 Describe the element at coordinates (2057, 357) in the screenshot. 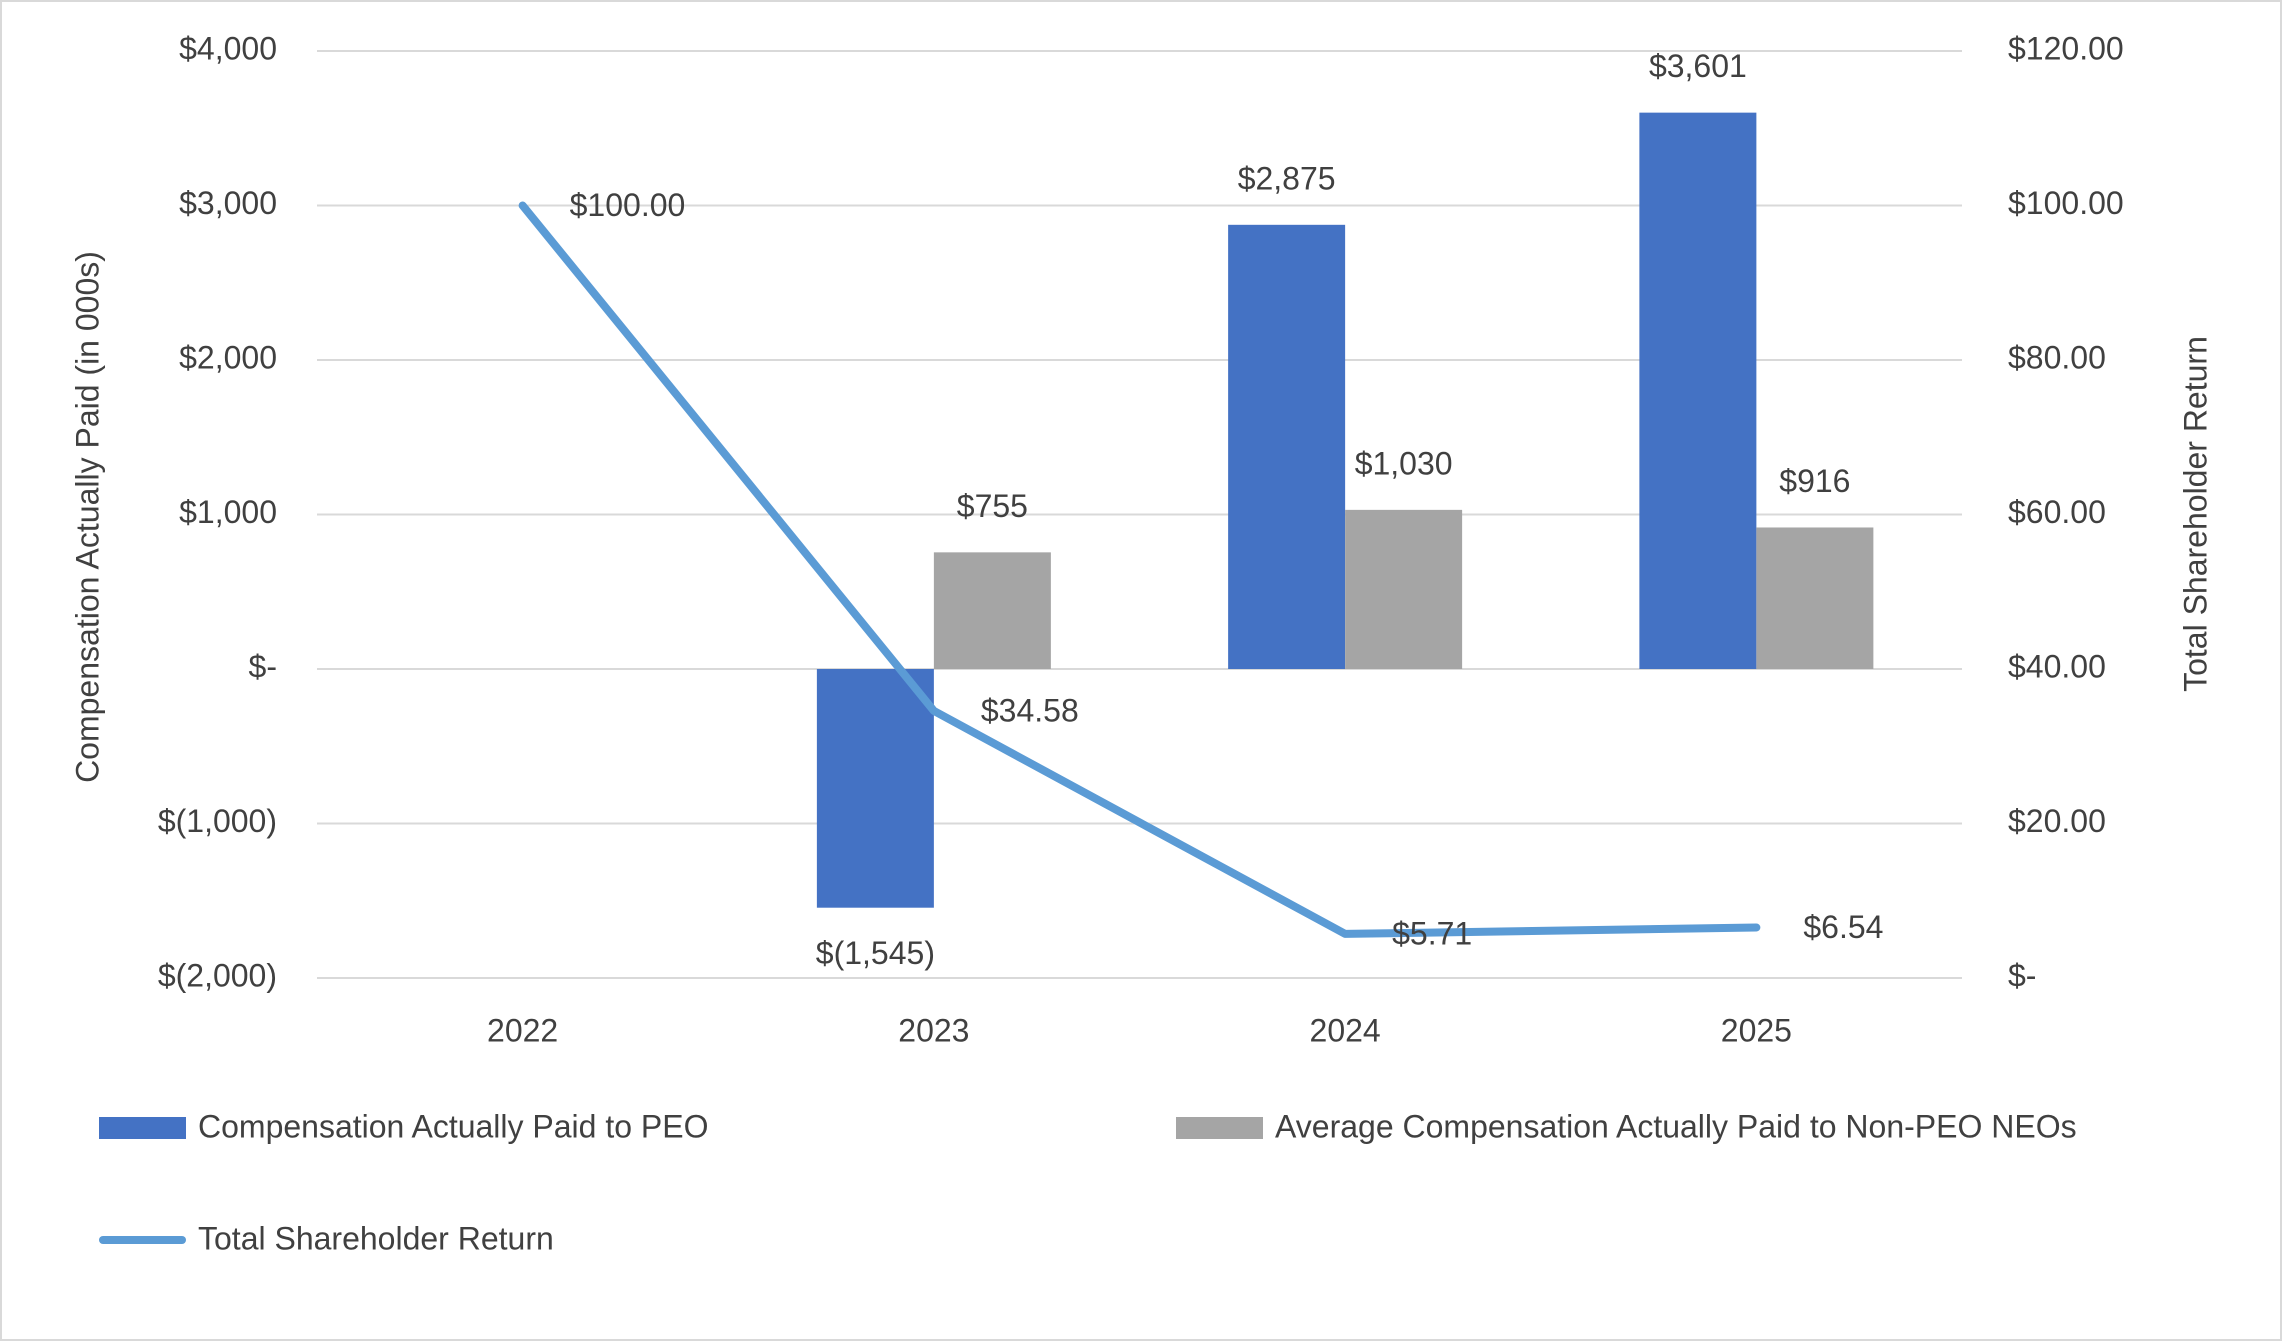

I see `y2-tick-label: $80.00` at that location.